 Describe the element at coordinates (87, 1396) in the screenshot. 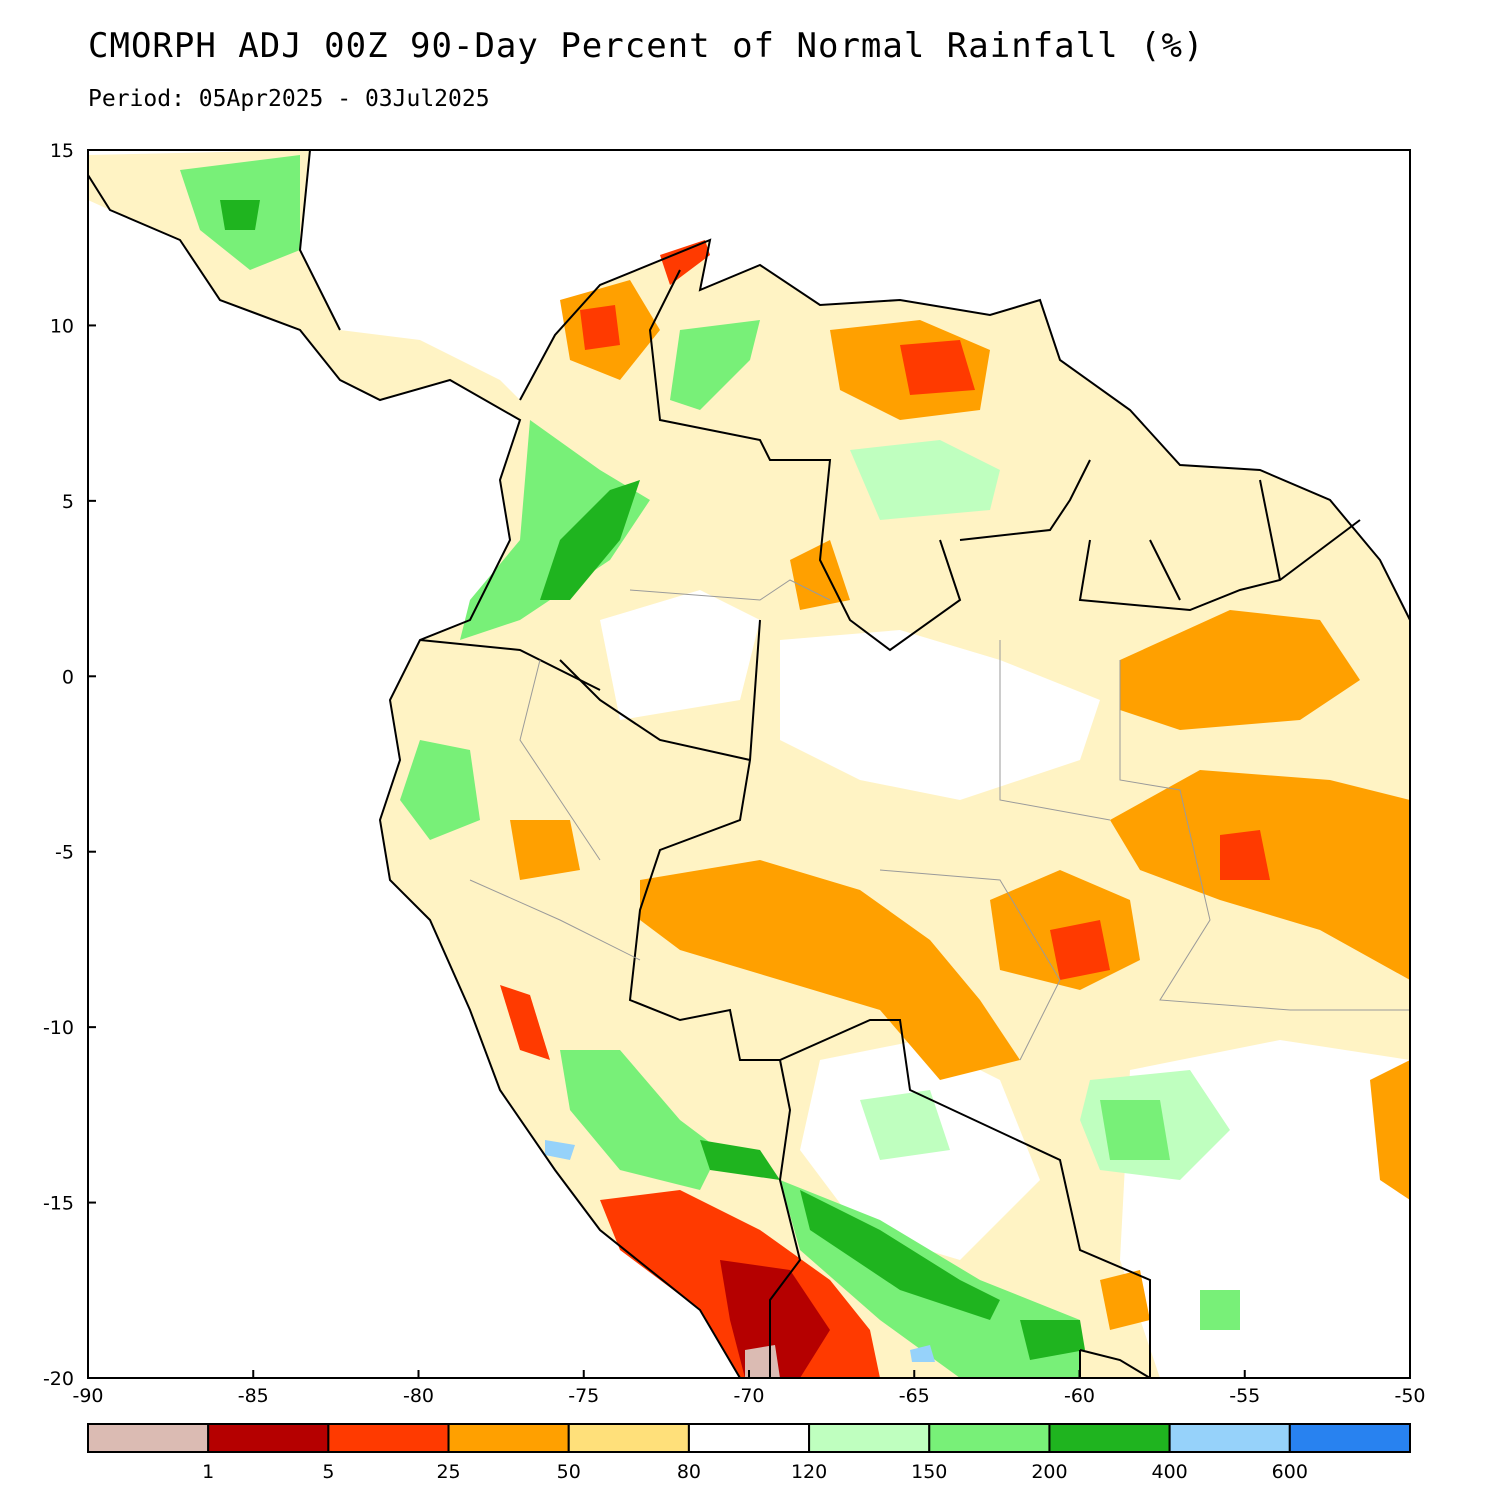

I see `x-tick-label: -90` at that location.